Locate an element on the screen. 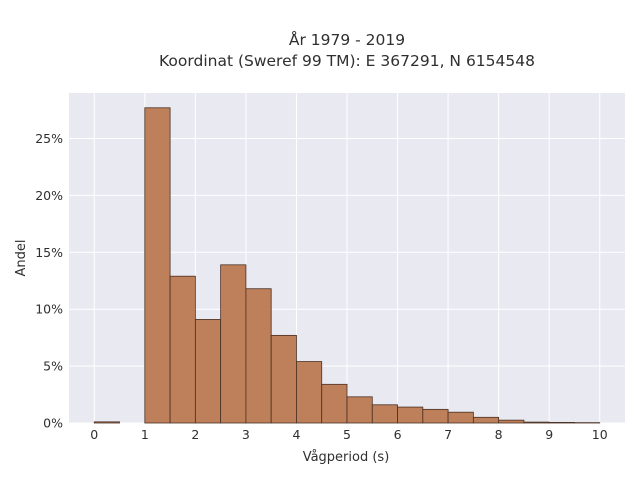 This screenshot has height=480, width=640. y-tick-label: 10% is located at coordinates (49, 309).